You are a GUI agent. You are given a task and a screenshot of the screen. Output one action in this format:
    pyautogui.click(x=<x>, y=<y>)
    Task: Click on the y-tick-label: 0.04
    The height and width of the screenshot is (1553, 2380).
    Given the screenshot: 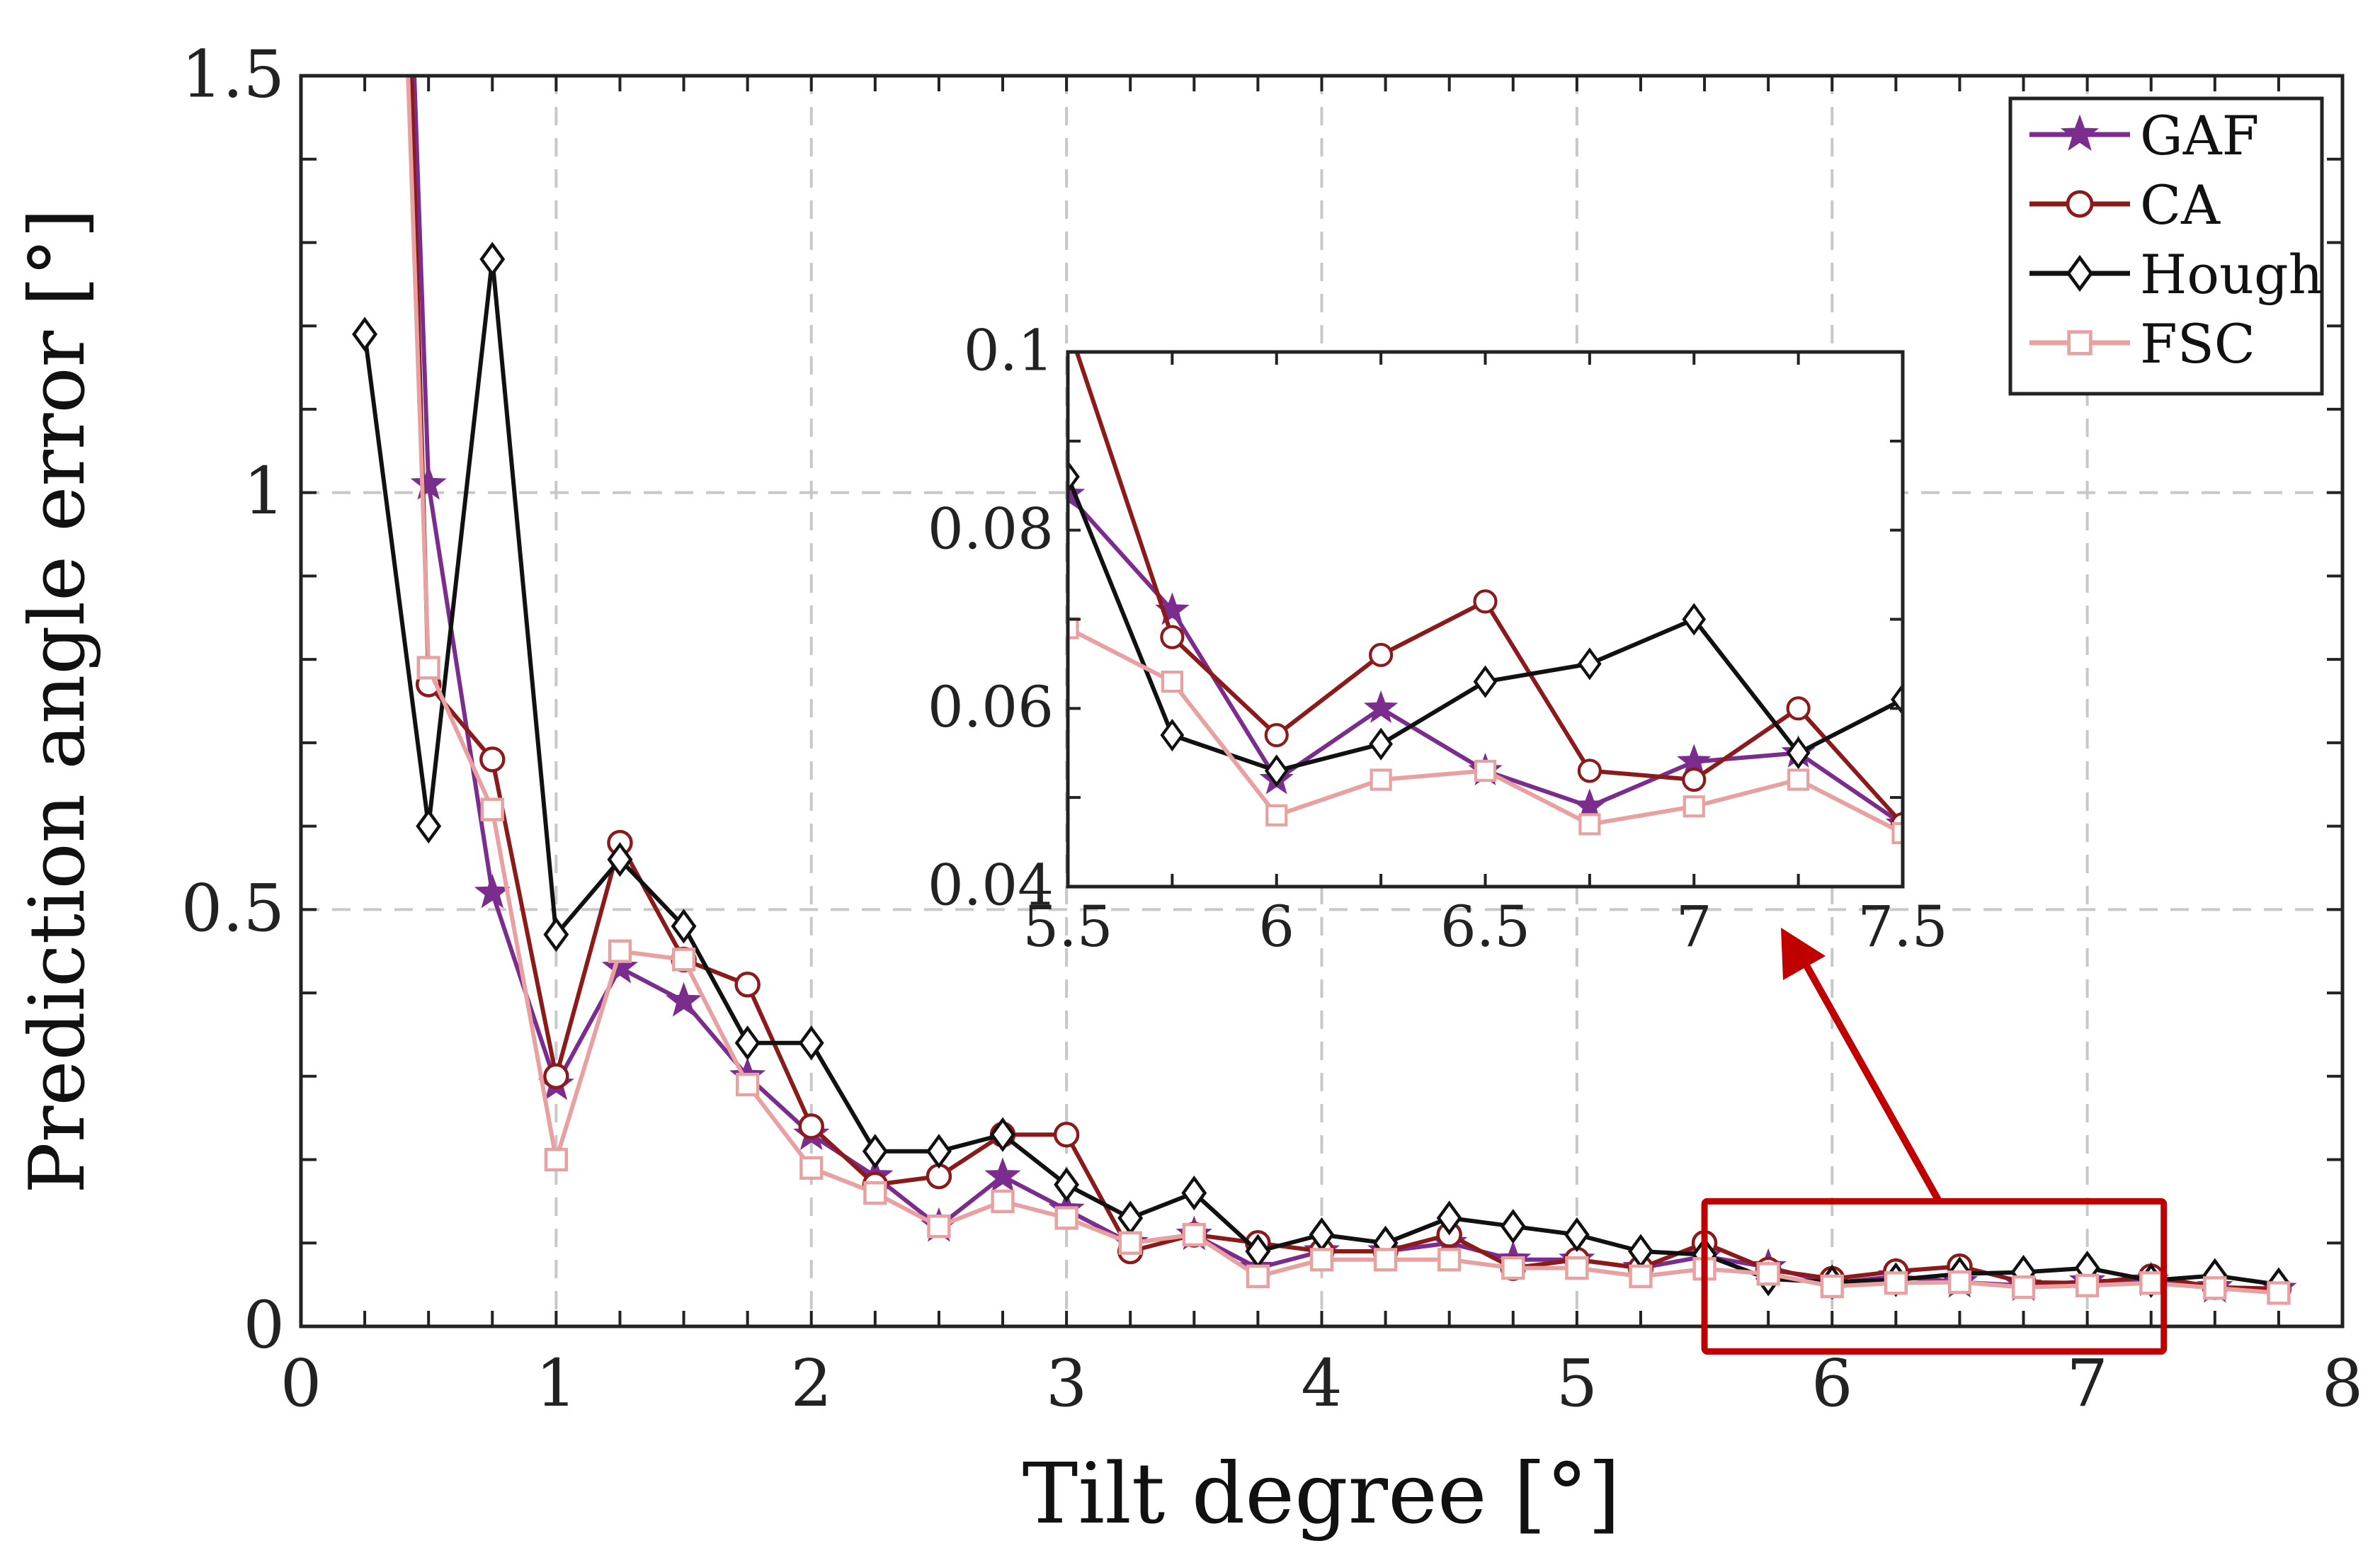 What is the action you would take?
    pyautogui.click(x=991, y=885)
    